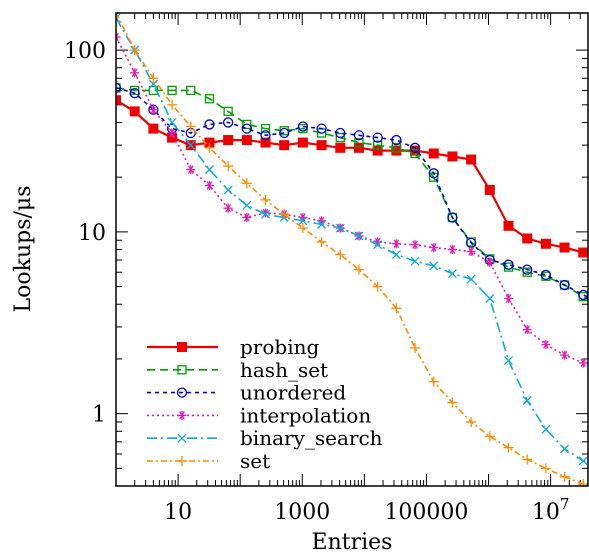  What do you see at coordinates (85, 51) in the screenshot?
I see `y-tick-label: 100` at bounding box center [85, 51].